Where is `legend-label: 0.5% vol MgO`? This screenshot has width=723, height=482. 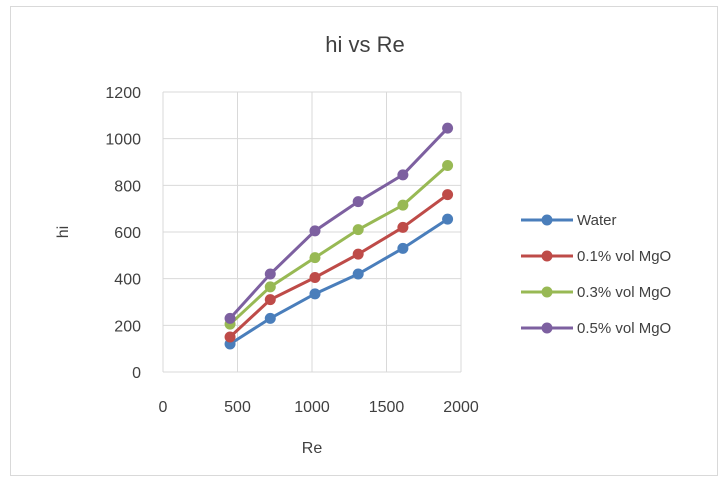 legend-label: 0.5% vol MgO is located at coordinates (624, 328).